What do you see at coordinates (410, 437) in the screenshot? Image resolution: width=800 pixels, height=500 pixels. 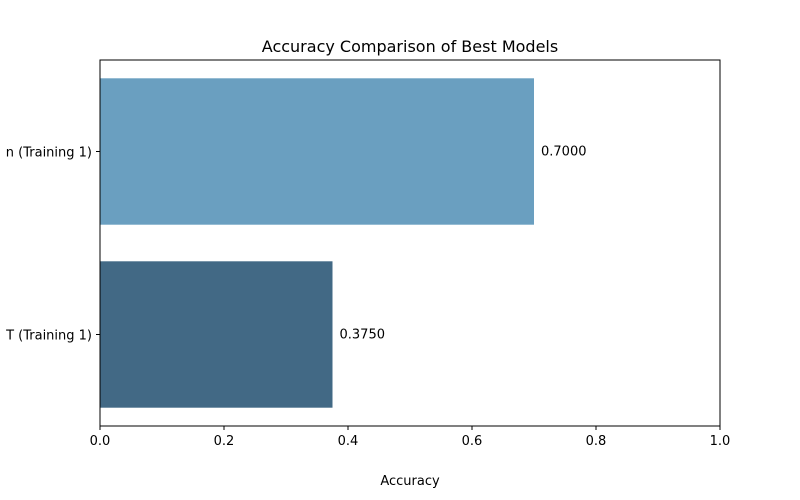 I see `x-axis-ticks: 0.0 0.2 0.4 0.6 0.8 1.0` at bounding box center [410, 437].